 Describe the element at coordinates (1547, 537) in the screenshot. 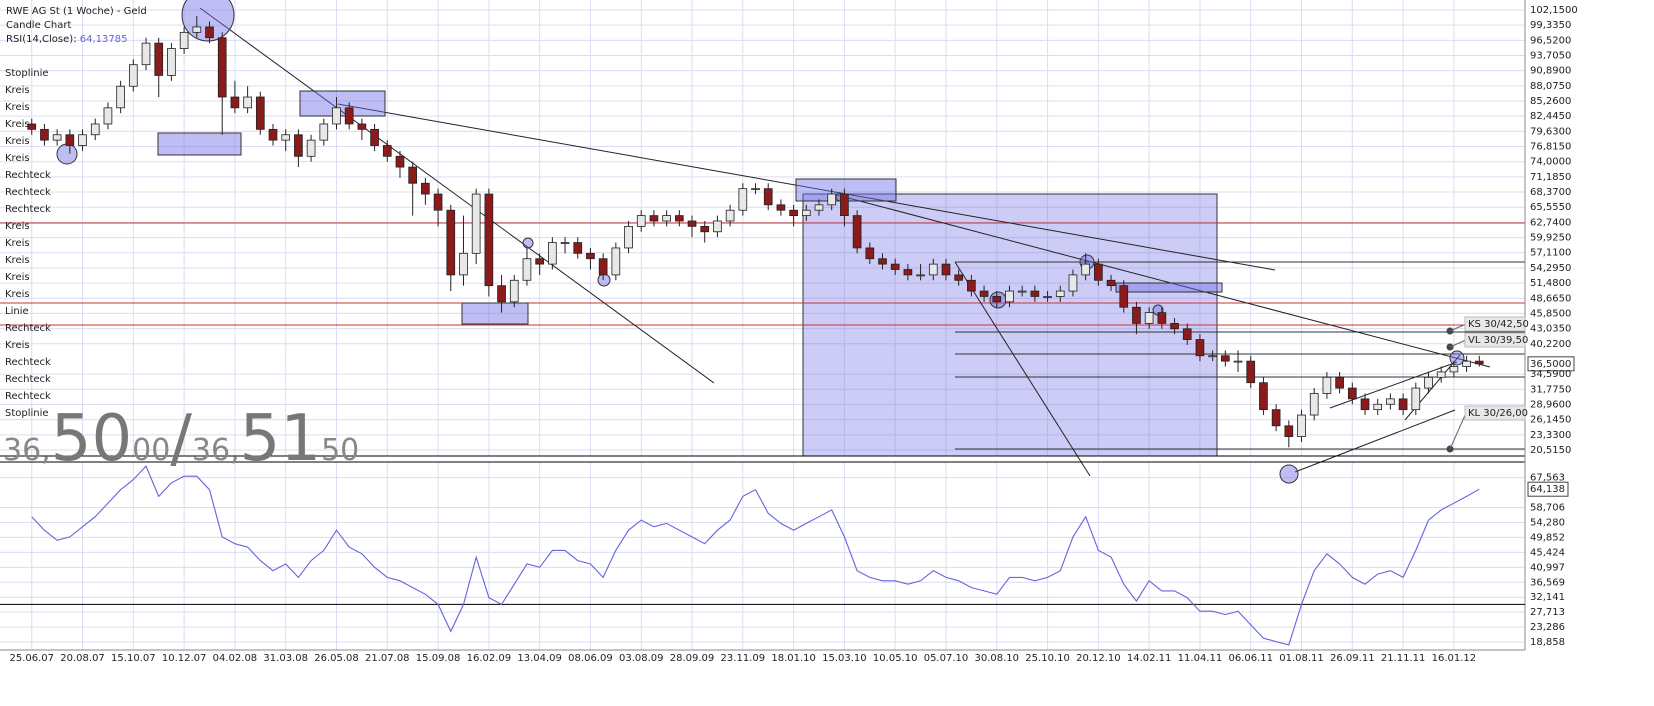

I see `y-tick-label: 49,852` at that location.